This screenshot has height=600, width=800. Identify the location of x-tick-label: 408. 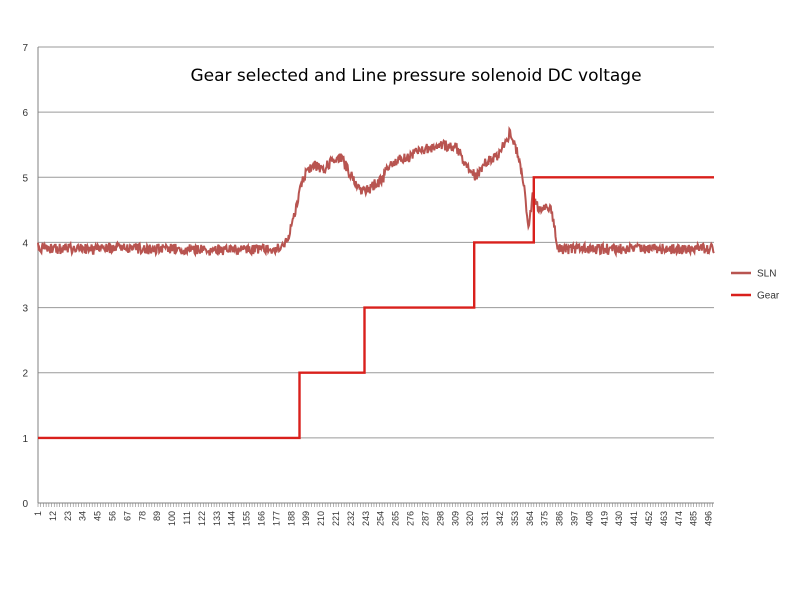
(589, 518).